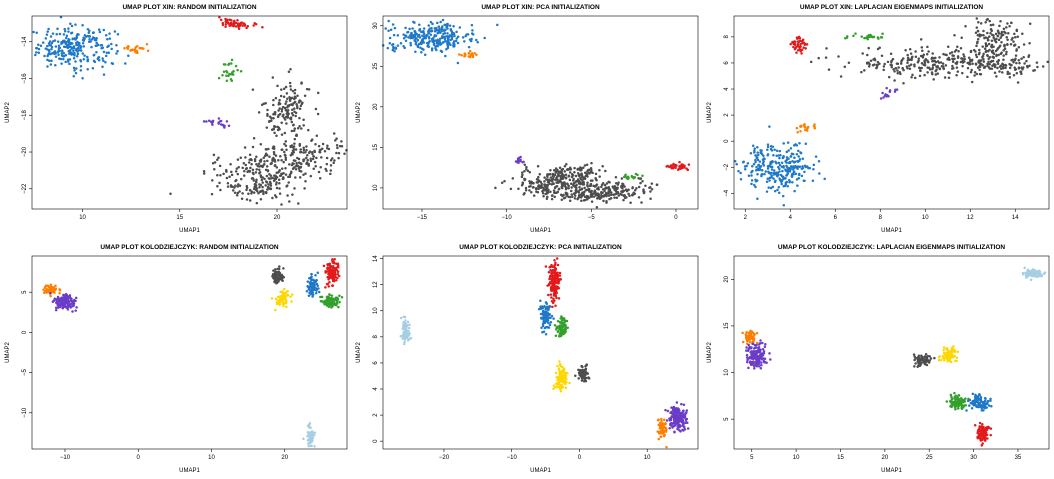 This screenshot has height=479, width=1054. I want to click on x-tick-label: 2, so click(746, 218).